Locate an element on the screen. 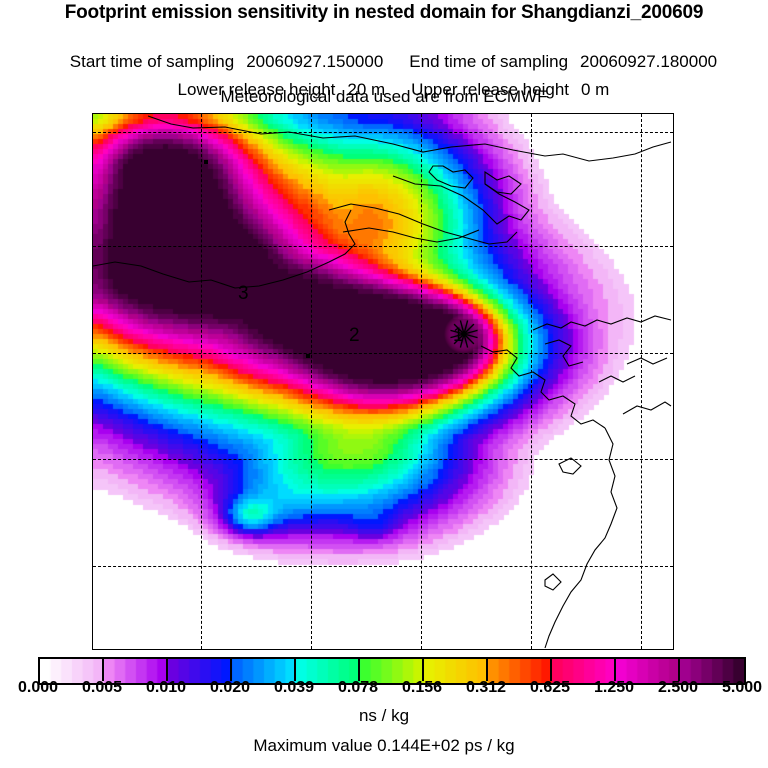  colorbar-tick-label: 1.250 is located at coordinates (614, 687).